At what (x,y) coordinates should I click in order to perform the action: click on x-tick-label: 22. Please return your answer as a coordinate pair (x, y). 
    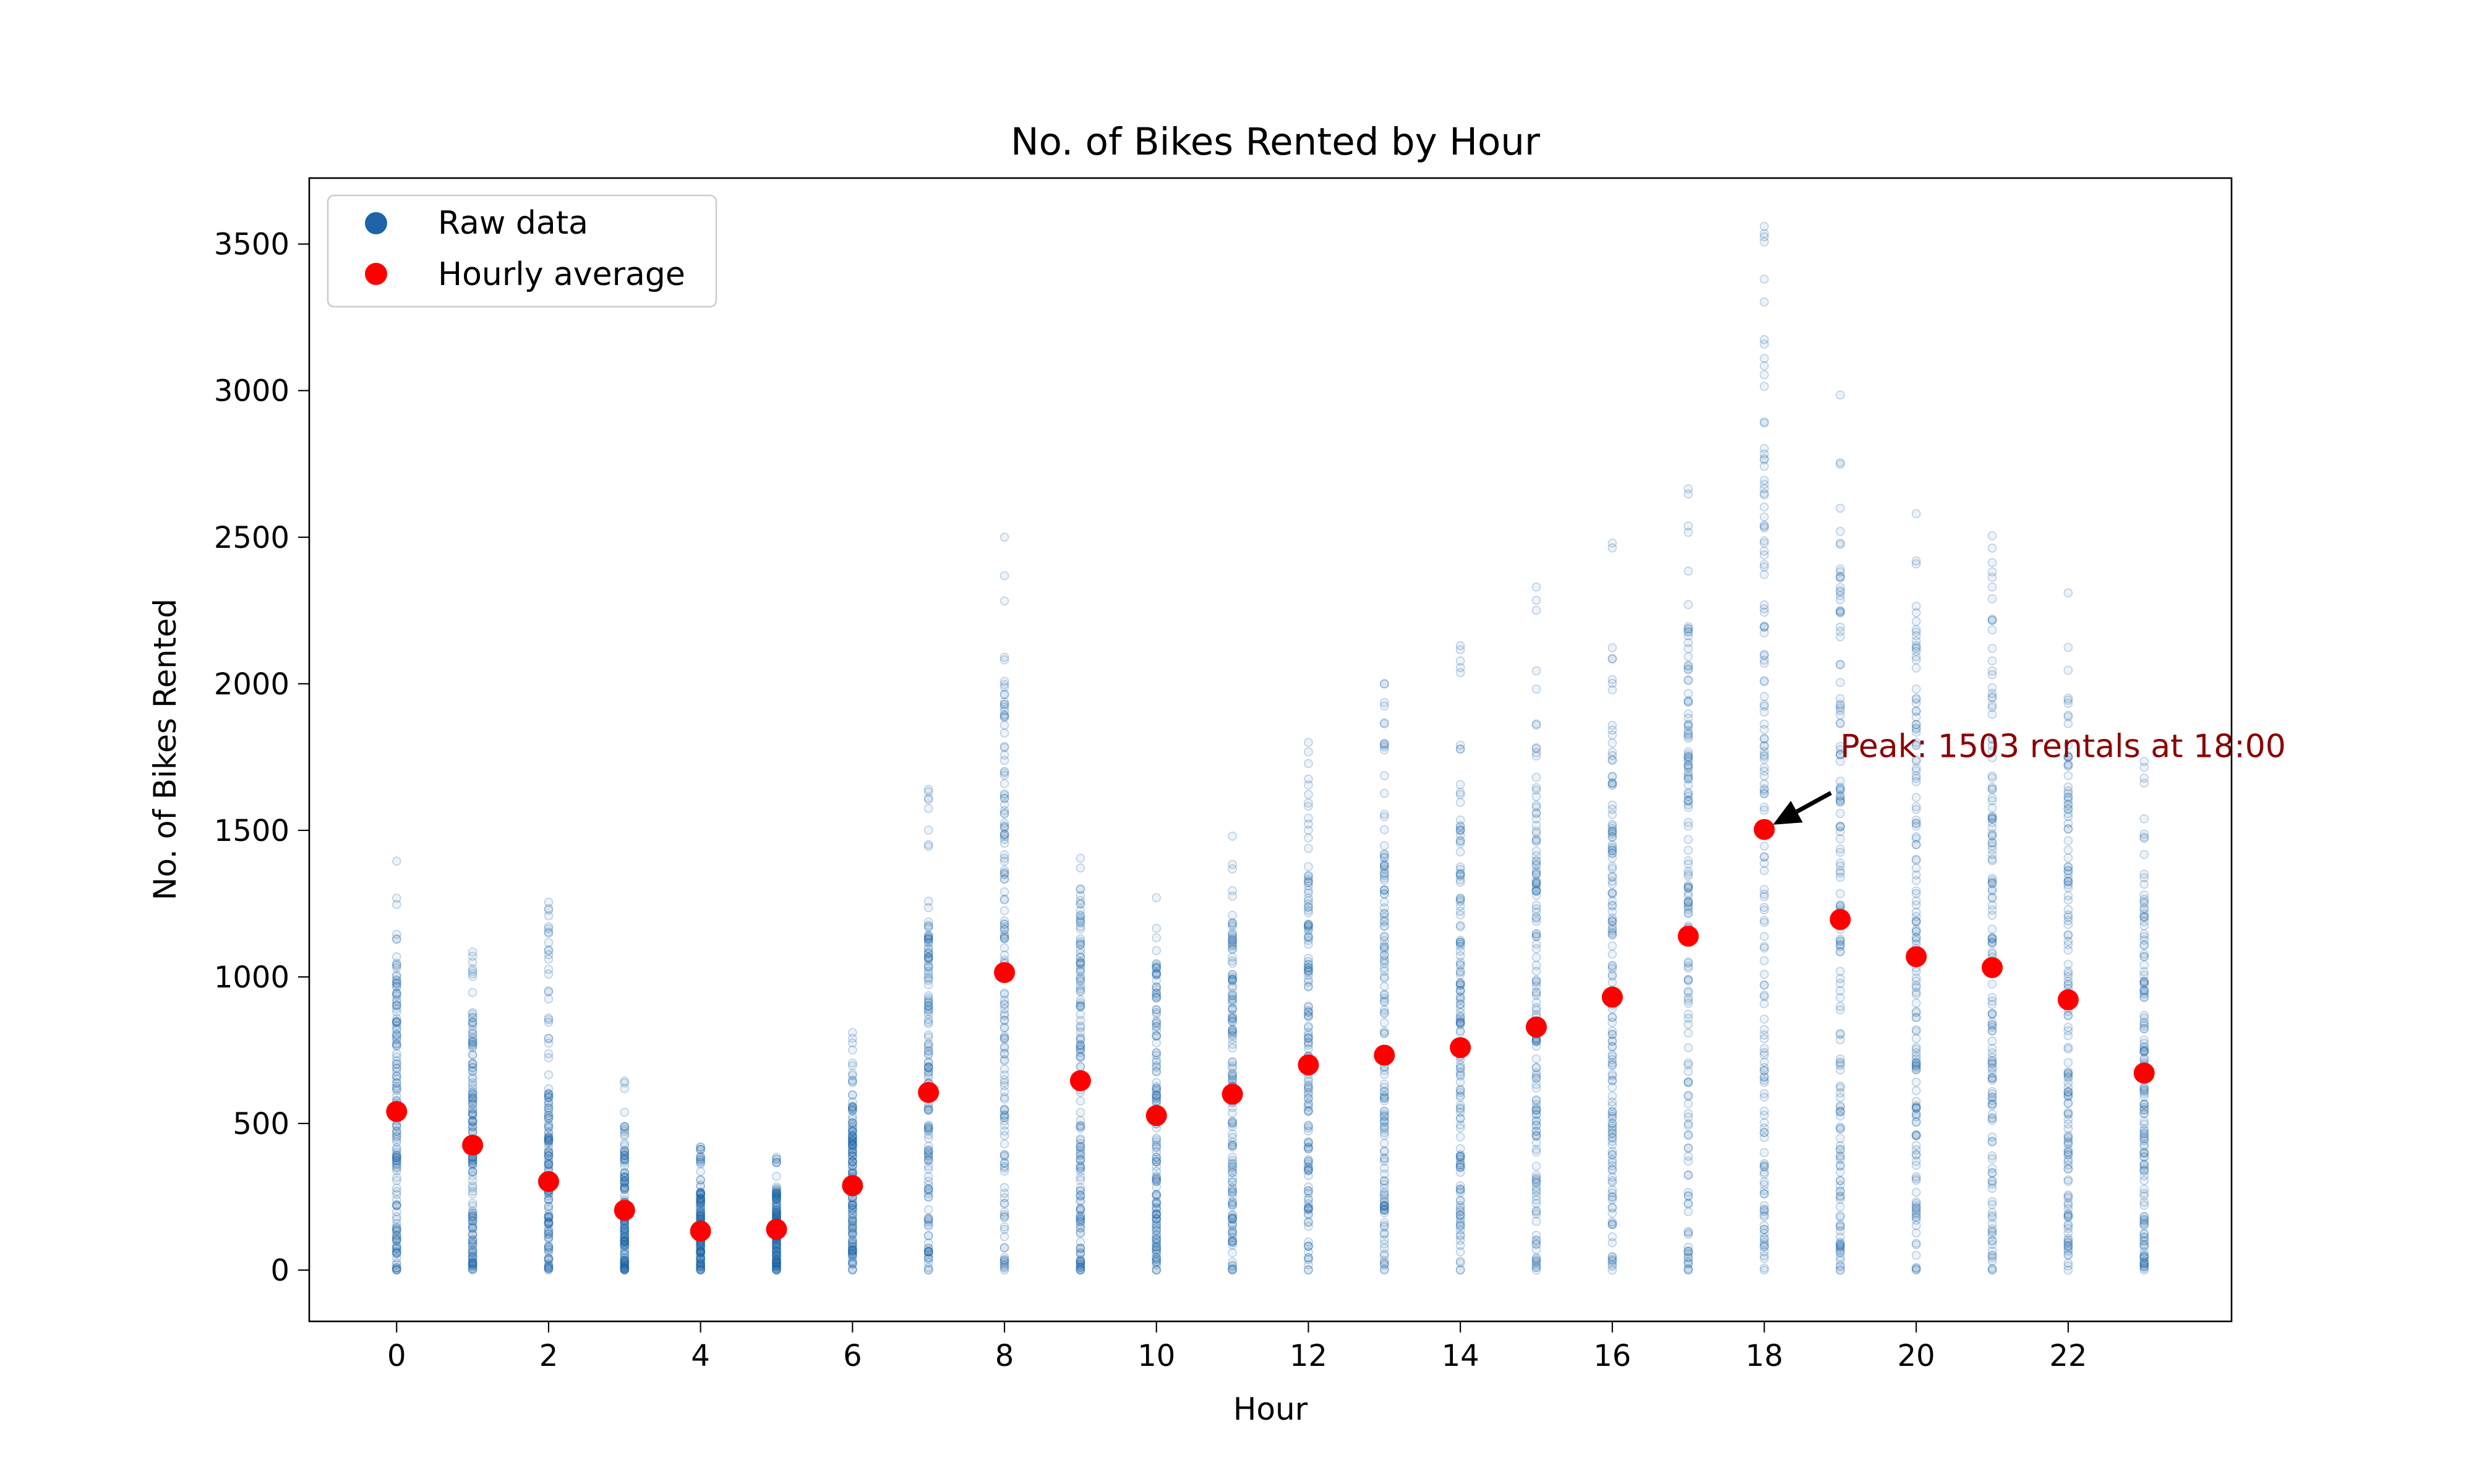
    Looking at the image, I should click on (2068, 1356).